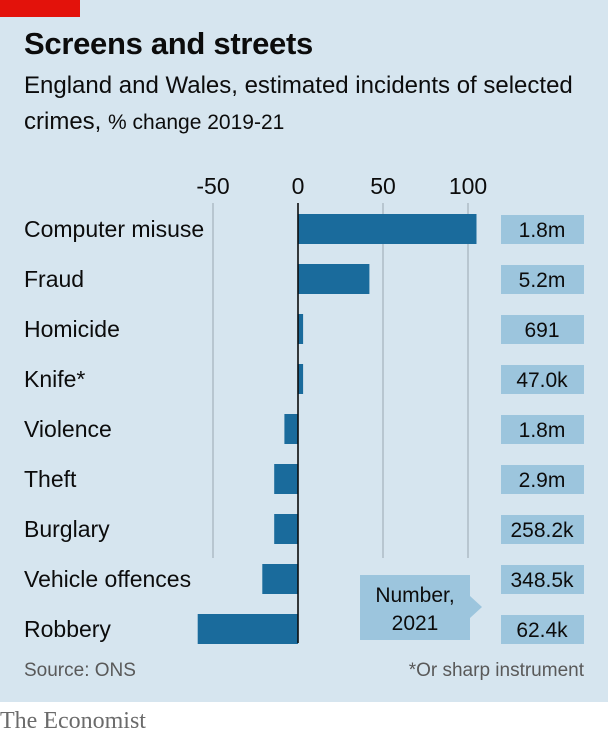 The height and width of the screenshot is (739, 608). I want to click on number-callout-box, so click(421, 607).